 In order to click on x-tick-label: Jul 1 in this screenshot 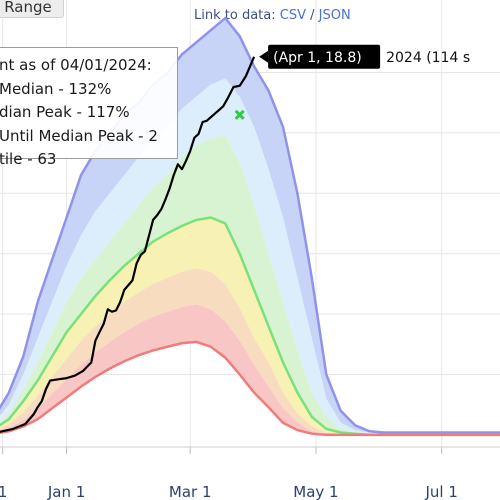, I will do `click(440, 491)`.